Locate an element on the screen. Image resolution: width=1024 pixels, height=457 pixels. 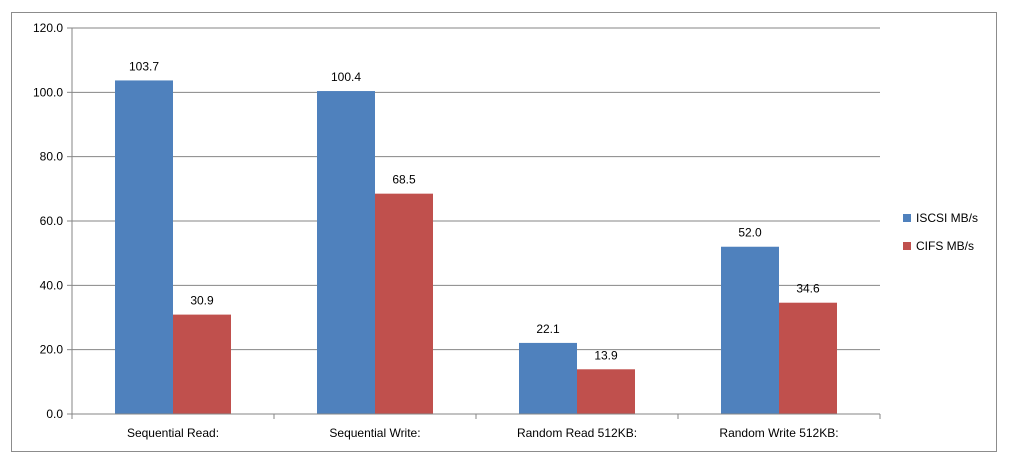
data-label: 30.9 is located at coordinates (202, 301).